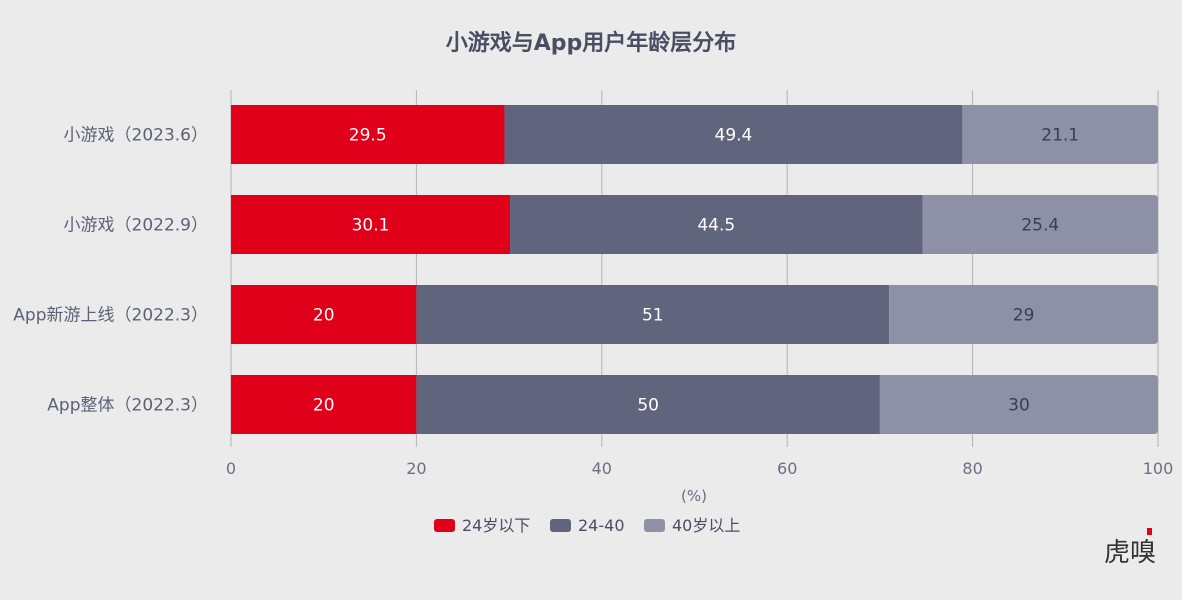 Image resolution: width=1182 pixels, height=600 pixels. I want to click on legend-label: 24-40, so click(601, 525).